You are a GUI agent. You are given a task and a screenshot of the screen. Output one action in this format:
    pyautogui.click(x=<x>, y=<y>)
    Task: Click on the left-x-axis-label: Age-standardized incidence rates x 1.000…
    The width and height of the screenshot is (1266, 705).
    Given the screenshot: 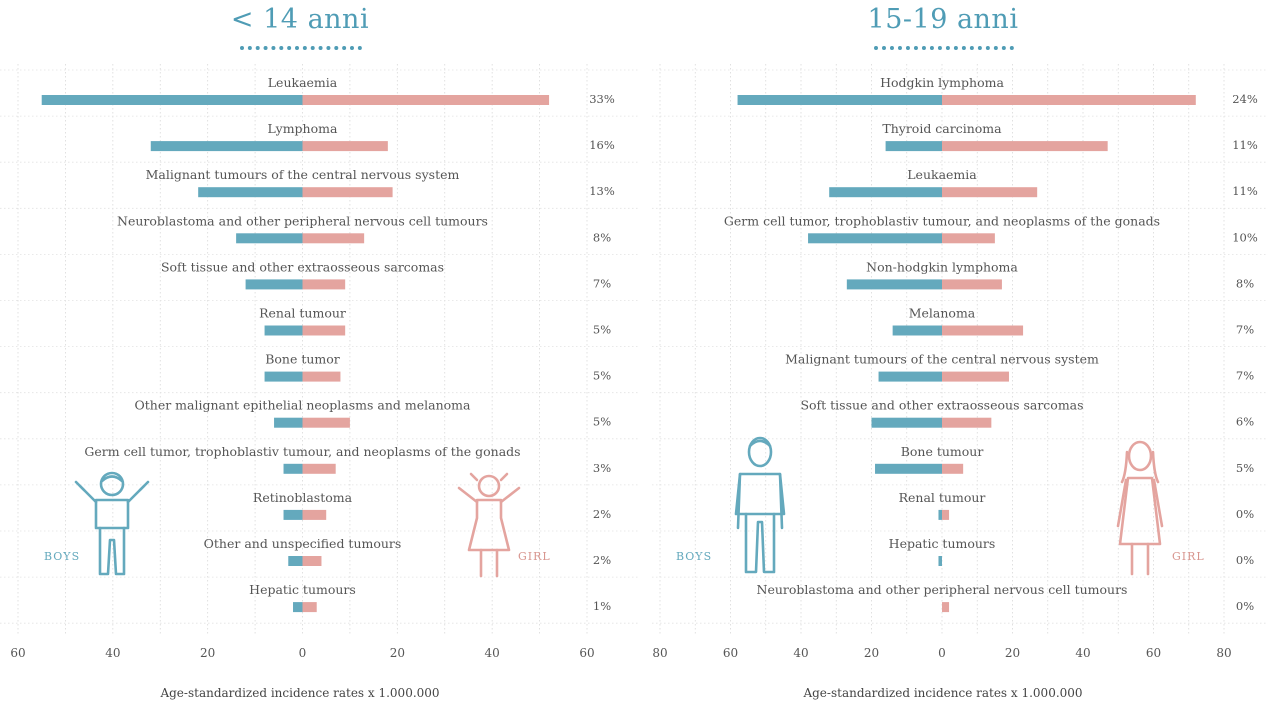 What is the action you would take?
    pyautogui.click(x=300, y=693)
    